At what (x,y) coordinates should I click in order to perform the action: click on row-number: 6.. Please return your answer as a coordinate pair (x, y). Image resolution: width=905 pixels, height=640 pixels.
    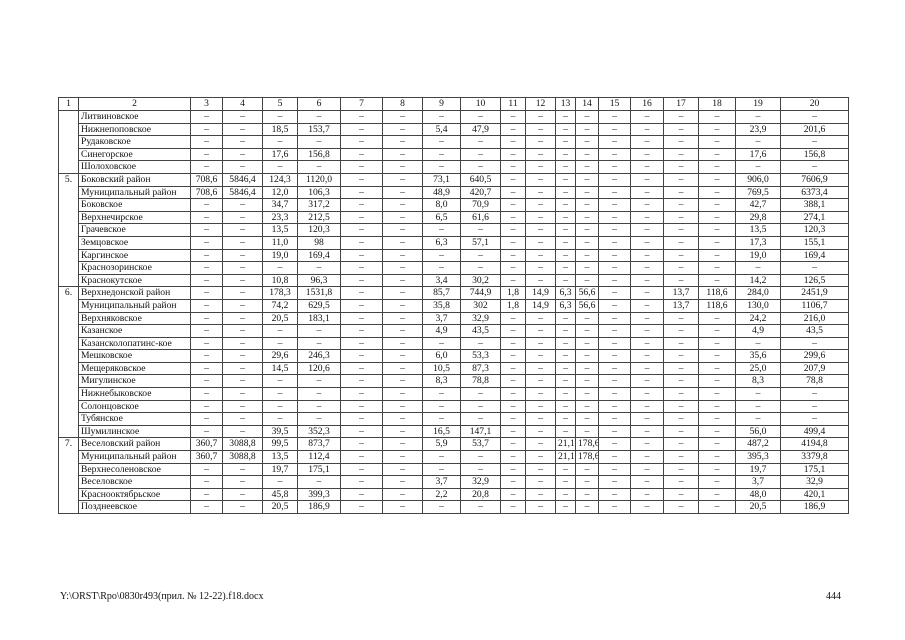
    Looking at the image, I should click on (68, 293).